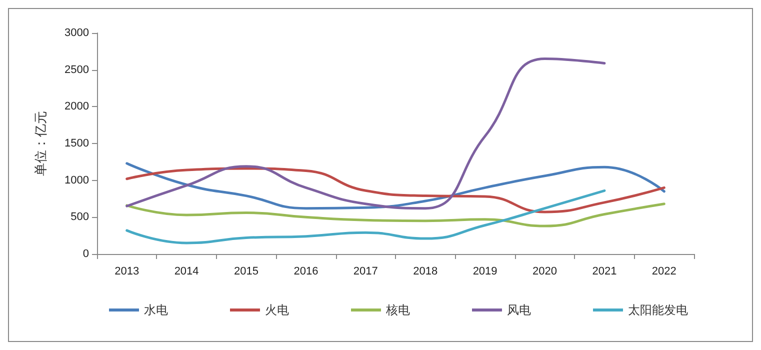  I want to click on x-tick-label: 2016, so click(306, 272).